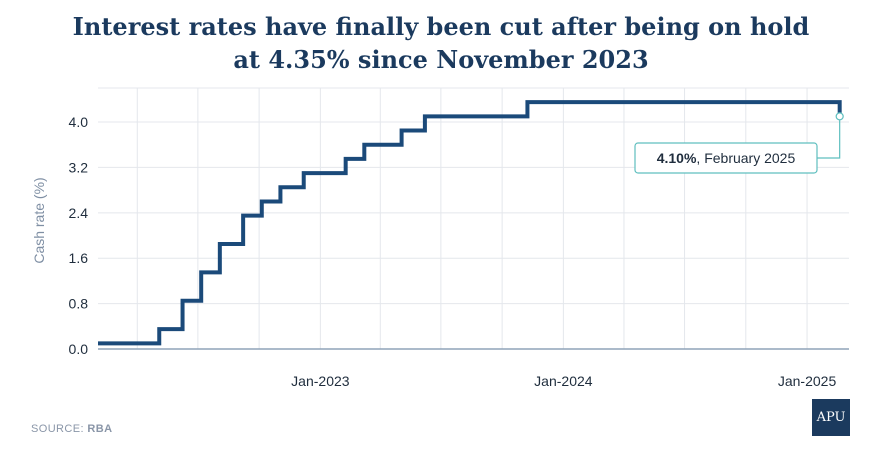  Describe the element at coordinates (320, 381) in the screenshot. I see `x-tick-label: Jan-2023` at that location.